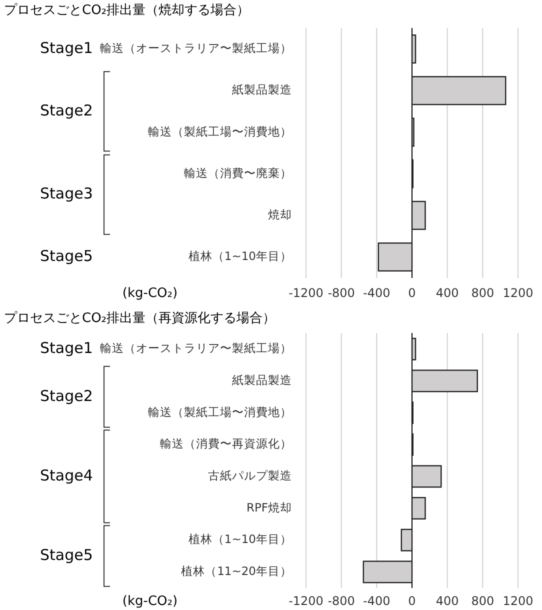 The height and width of the screenshot is (610, 542). I want to click on y-tick-label: 植林（11~20年目）, so click(236, 571).